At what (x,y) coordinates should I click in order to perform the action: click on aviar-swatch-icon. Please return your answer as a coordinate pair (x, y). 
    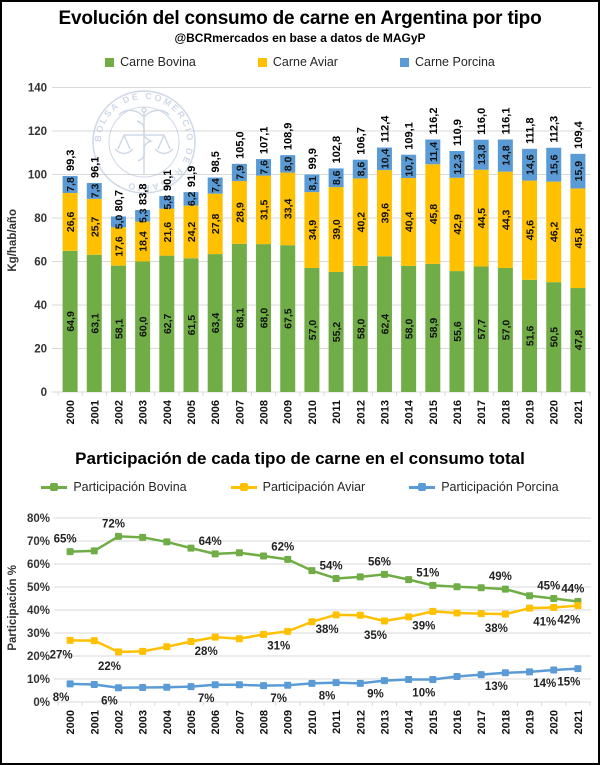
    Looking at the image, I should click on (262, 62).